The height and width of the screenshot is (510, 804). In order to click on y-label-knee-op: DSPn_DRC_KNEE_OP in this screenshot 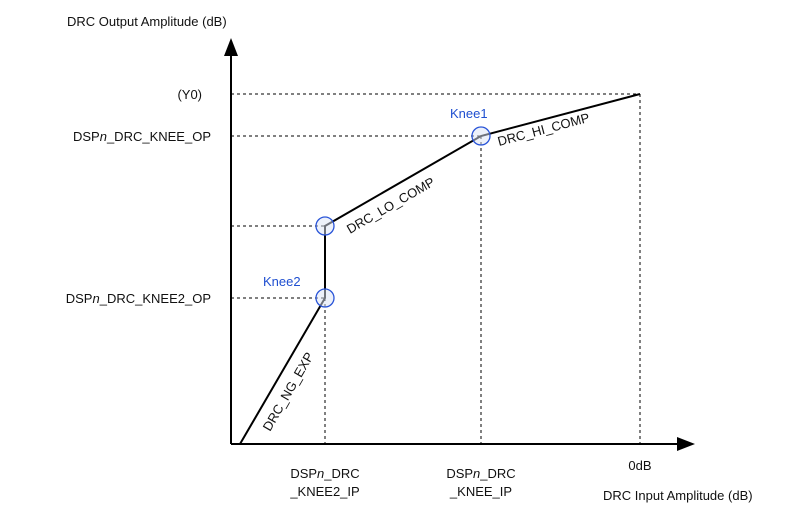, I will do `click(142, 136)`.